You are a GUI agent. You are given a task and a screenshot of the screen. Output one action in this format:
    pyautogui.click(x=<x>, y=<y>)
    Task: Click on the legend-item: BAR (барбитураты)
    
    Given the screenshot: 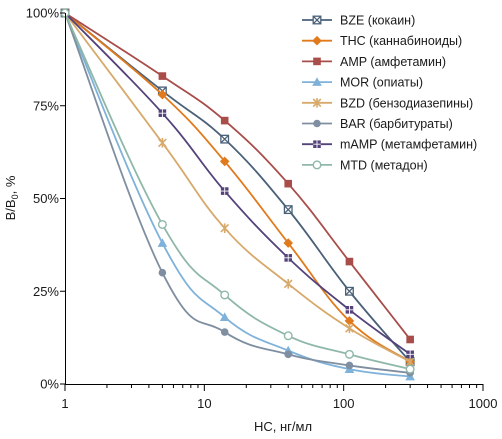 What is the action you would take?
    pyautogui.click(x=377, y=124)
    